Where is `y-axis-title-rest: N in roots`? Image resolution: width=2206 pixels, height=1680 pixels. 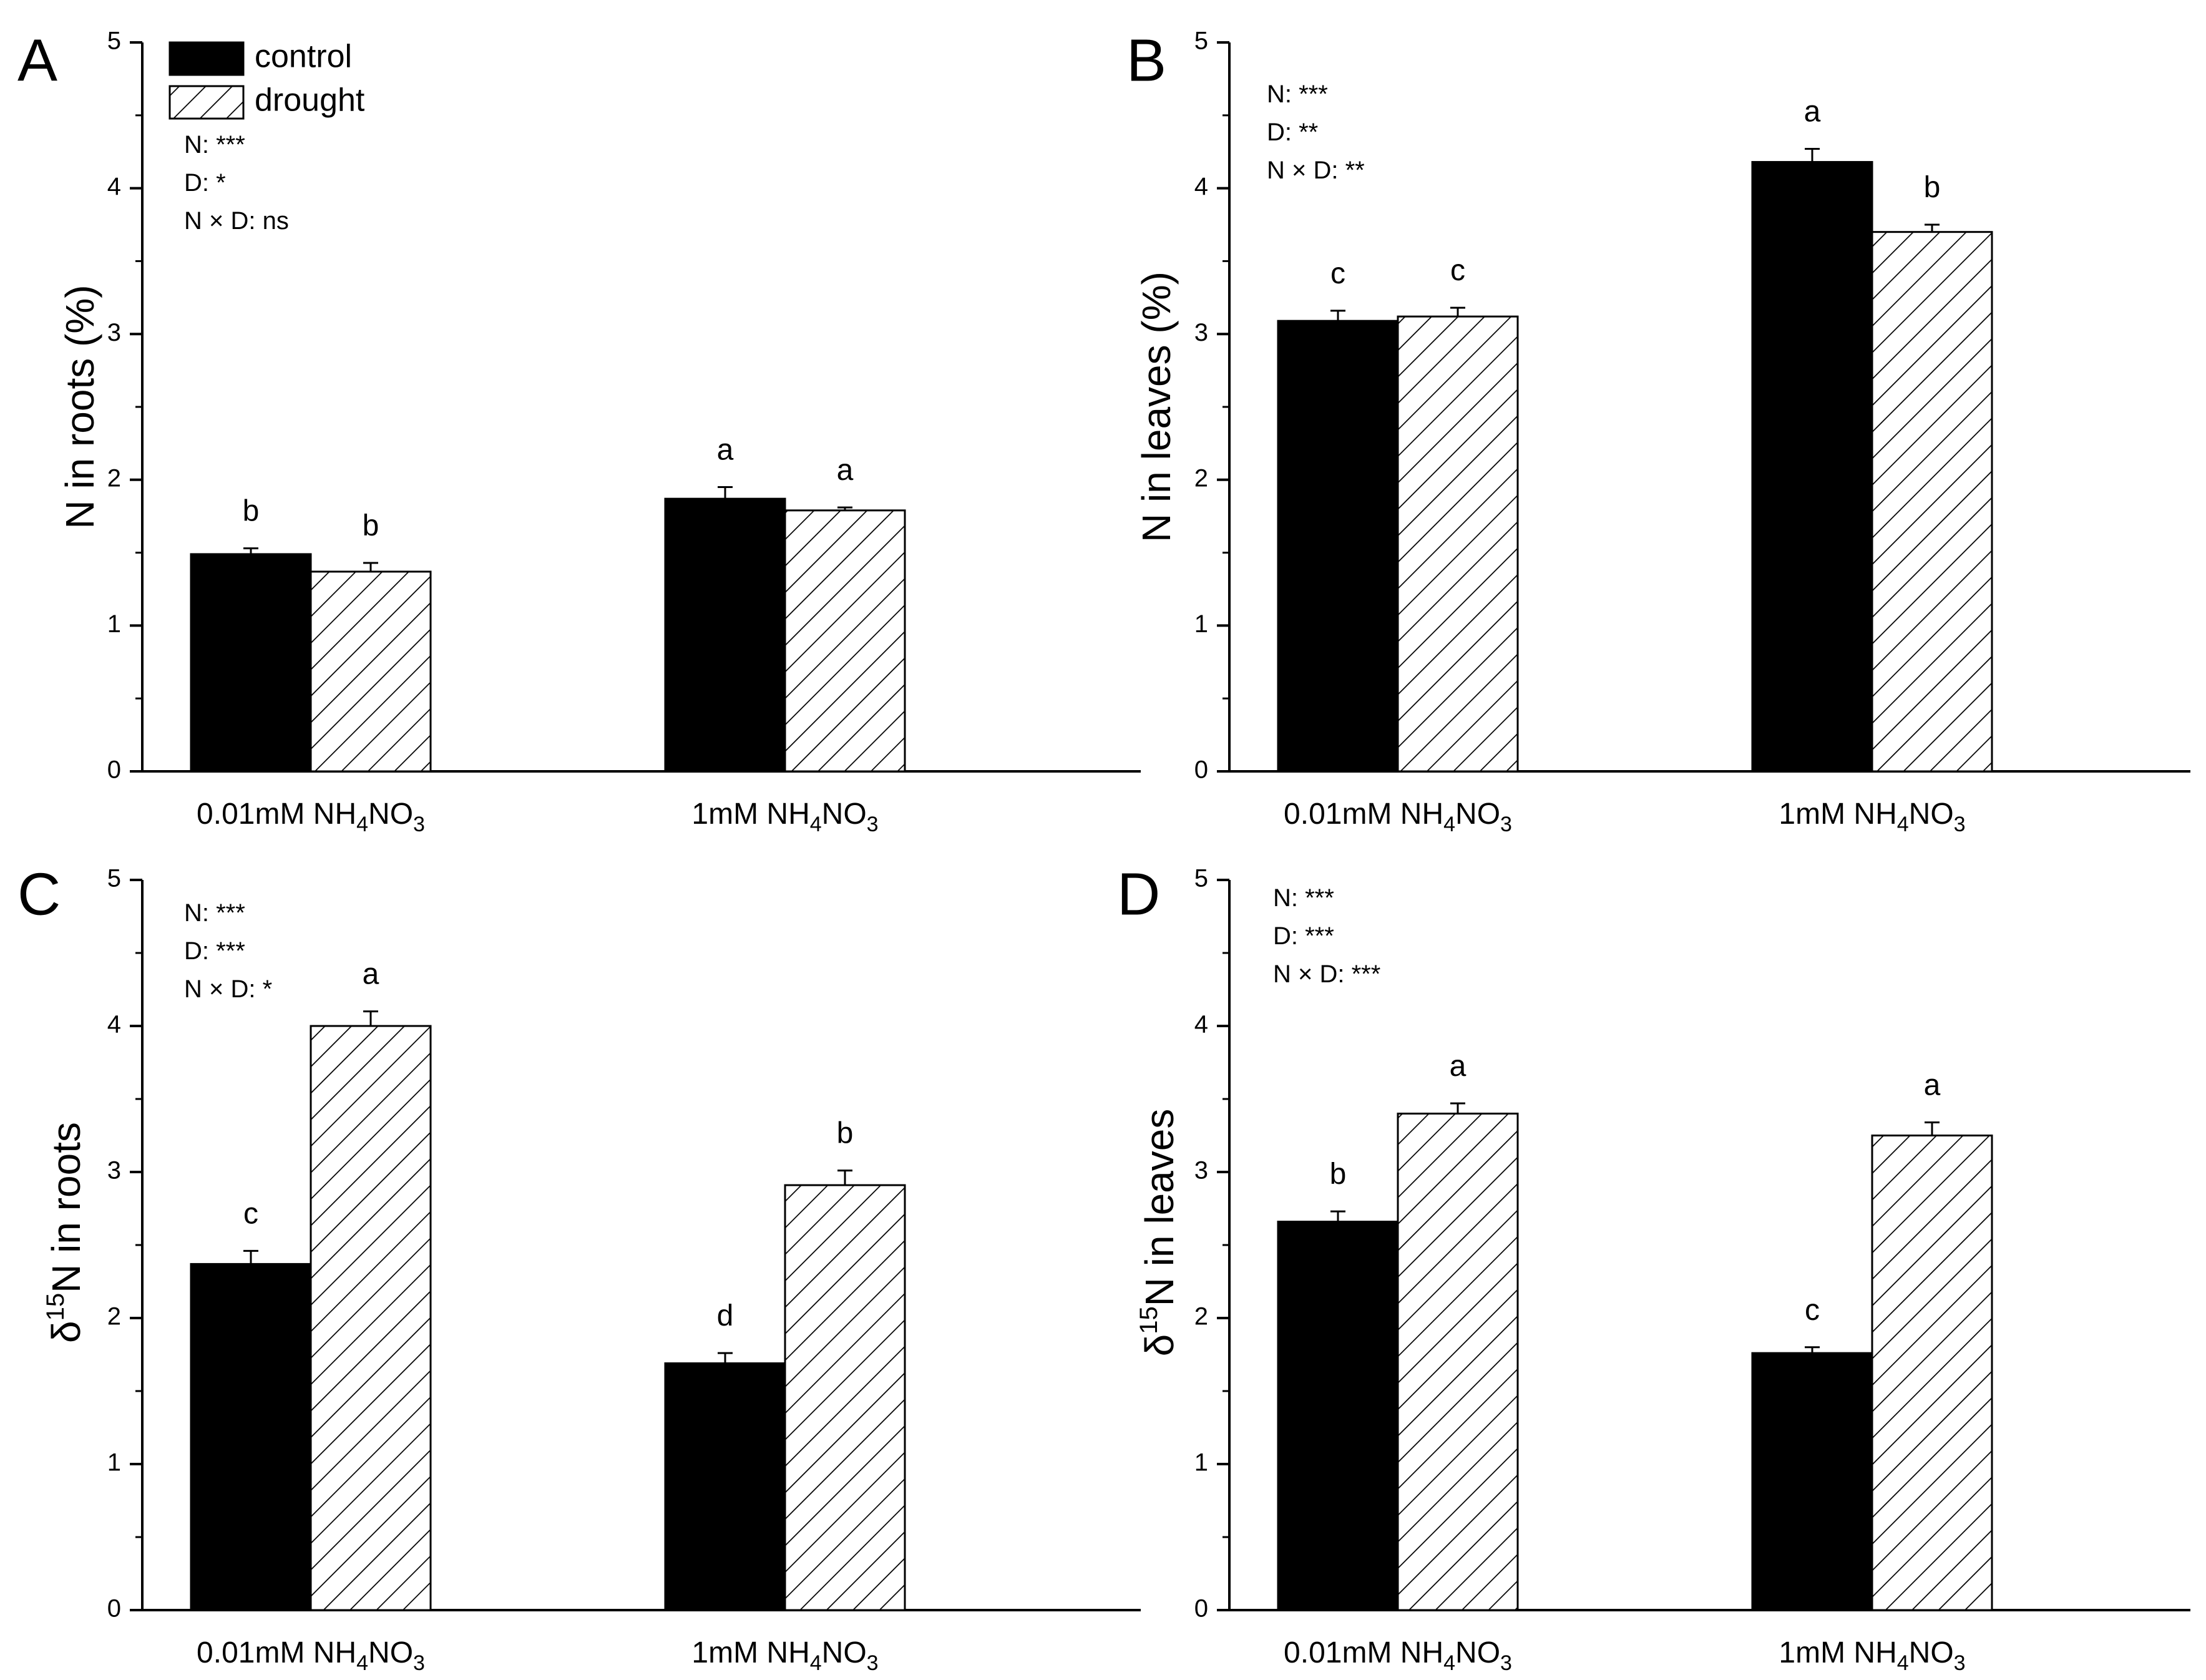 y-axis-title-rest: N in roots is located at coordinates (66, 1207).